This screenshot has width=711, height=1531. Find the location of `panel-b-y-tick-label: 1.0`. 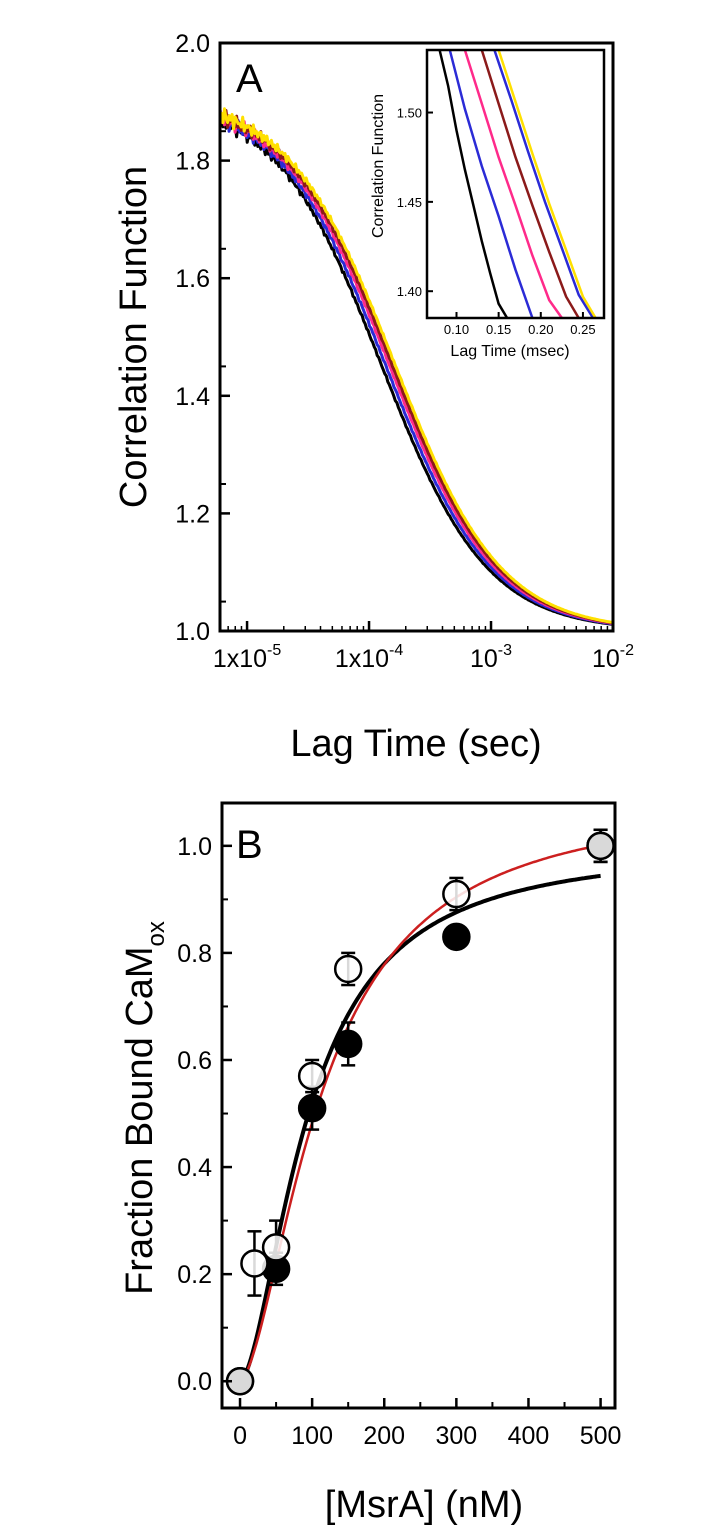

panel-b-y-tick-label: 1.0 is located at coordinates (194, 847).